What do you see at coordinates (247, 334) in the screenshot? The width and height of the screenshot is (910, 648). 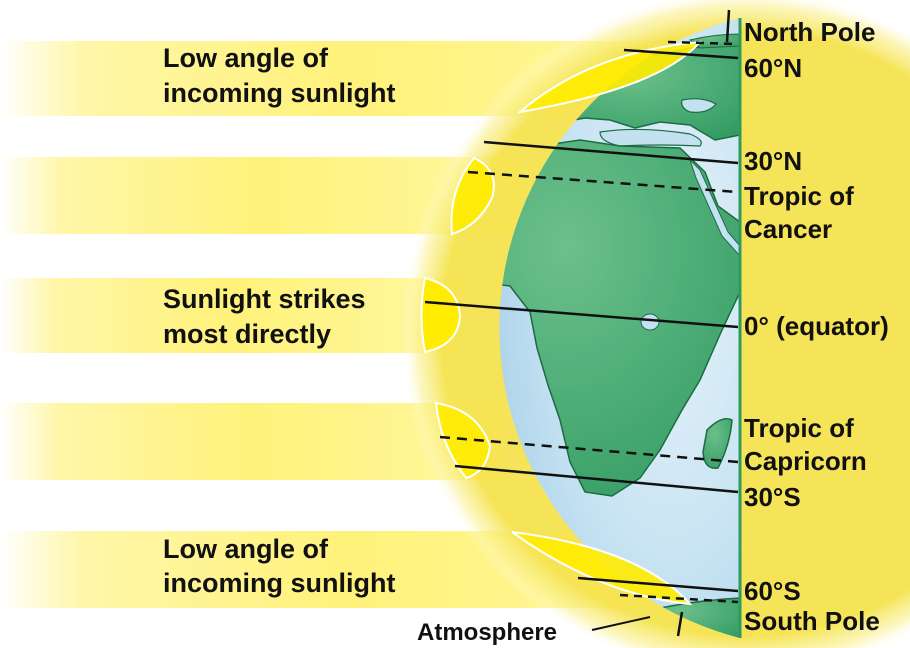 I see `band-middle-line-2: most directly` at bounding box center [247, 334].